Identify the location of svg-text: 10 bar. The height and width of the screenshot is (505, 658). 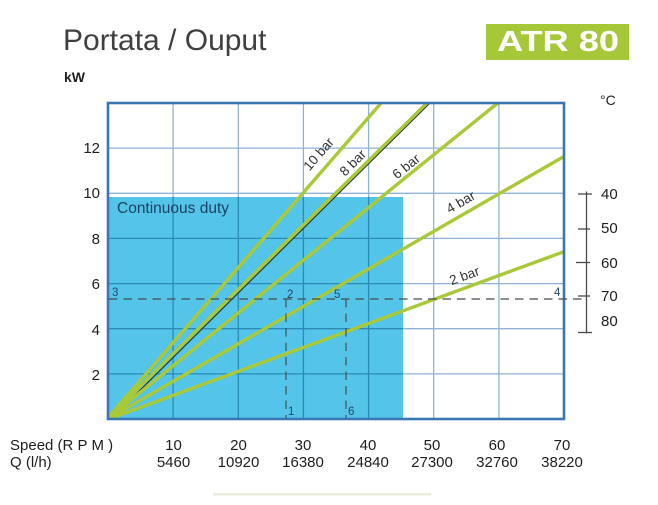
(318, 153).